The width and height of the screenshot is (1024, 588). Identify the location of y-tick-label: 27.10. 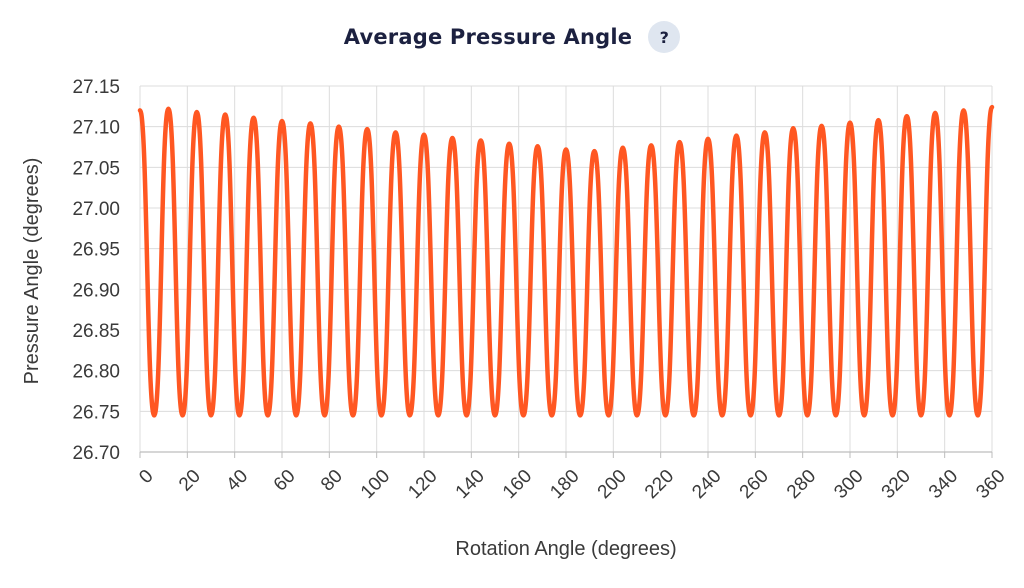
(96, 128).